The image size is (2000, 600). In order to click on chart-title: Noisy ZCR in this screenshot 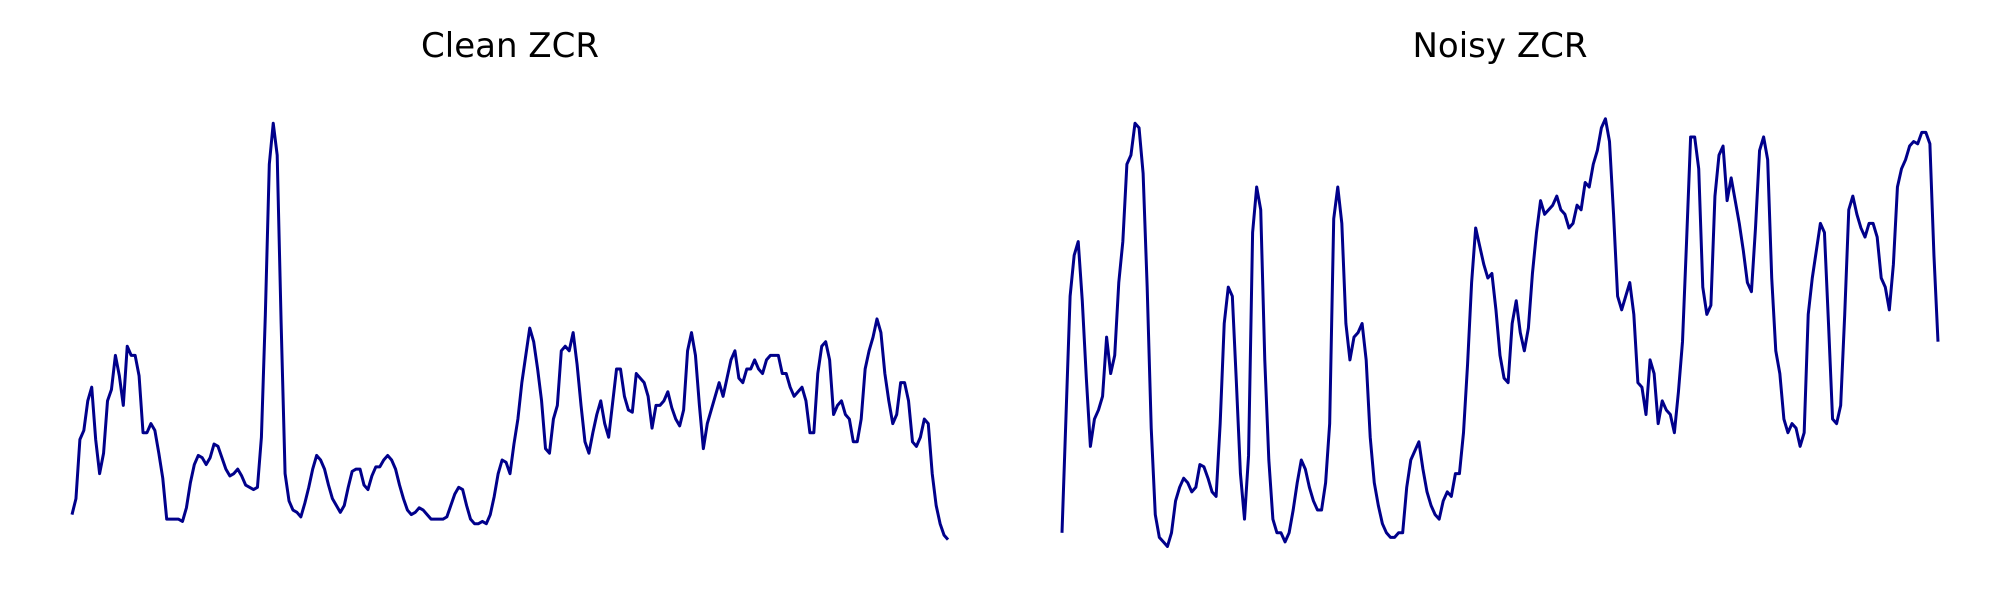, I will do `click(1500, 46)`.